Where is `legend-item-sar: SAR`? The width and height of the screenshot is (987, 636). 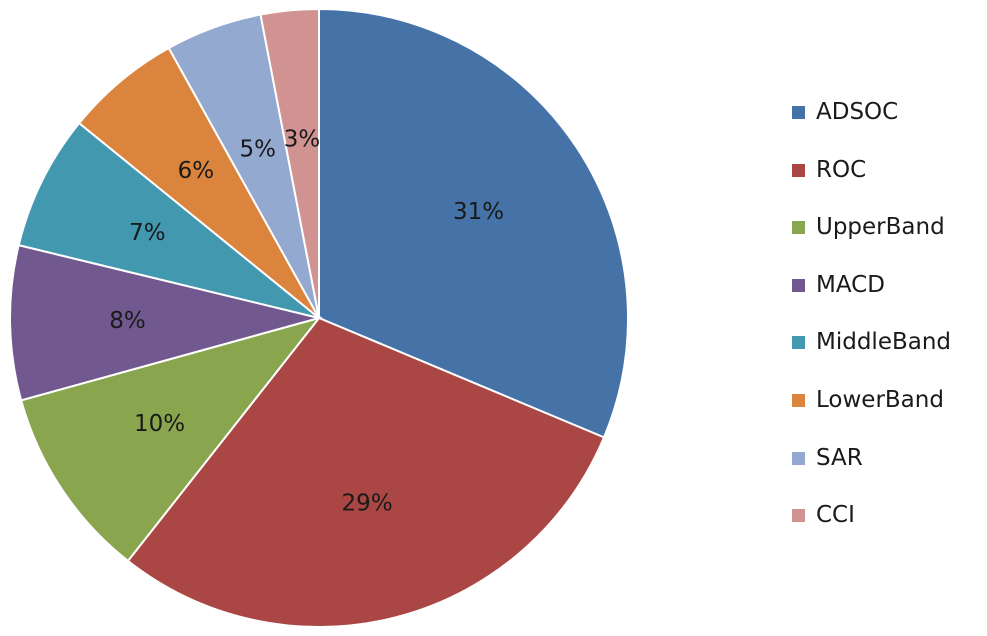 legend-item-sar: SAR is located at coordinates (871, 473).